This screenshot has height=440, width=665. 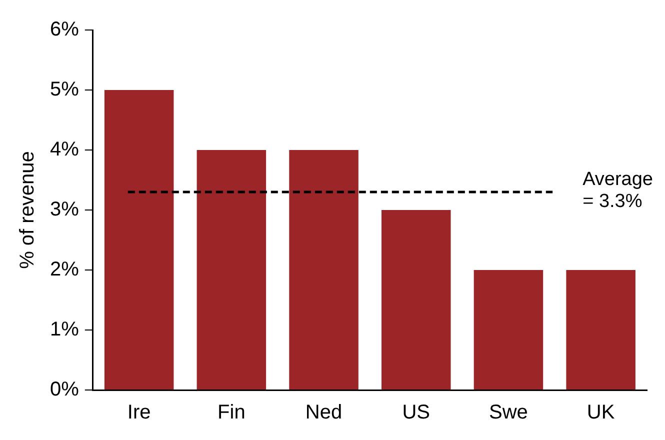 What do you see at coordinates (65, 29) in the screenshot?
I see `y-tick-label: 6%` at bounding box center [65, 29].